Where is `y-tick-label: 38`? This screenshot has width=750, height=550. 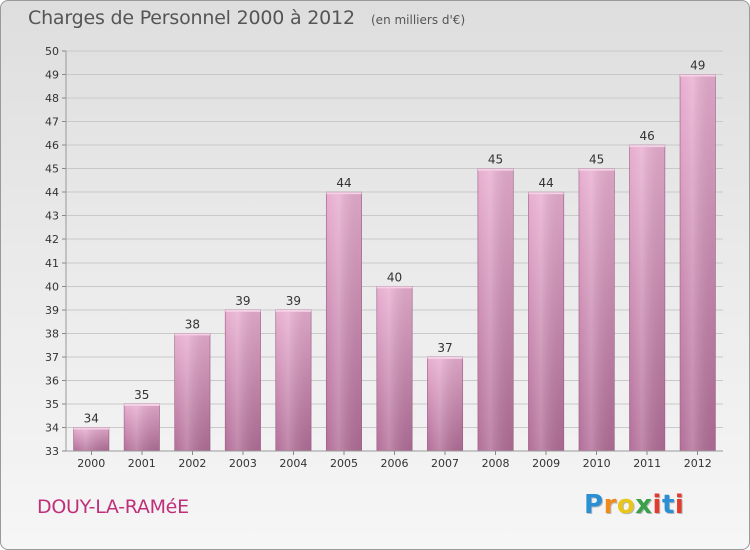
y-tick-label: 38 is located at coordinates (52, 333).